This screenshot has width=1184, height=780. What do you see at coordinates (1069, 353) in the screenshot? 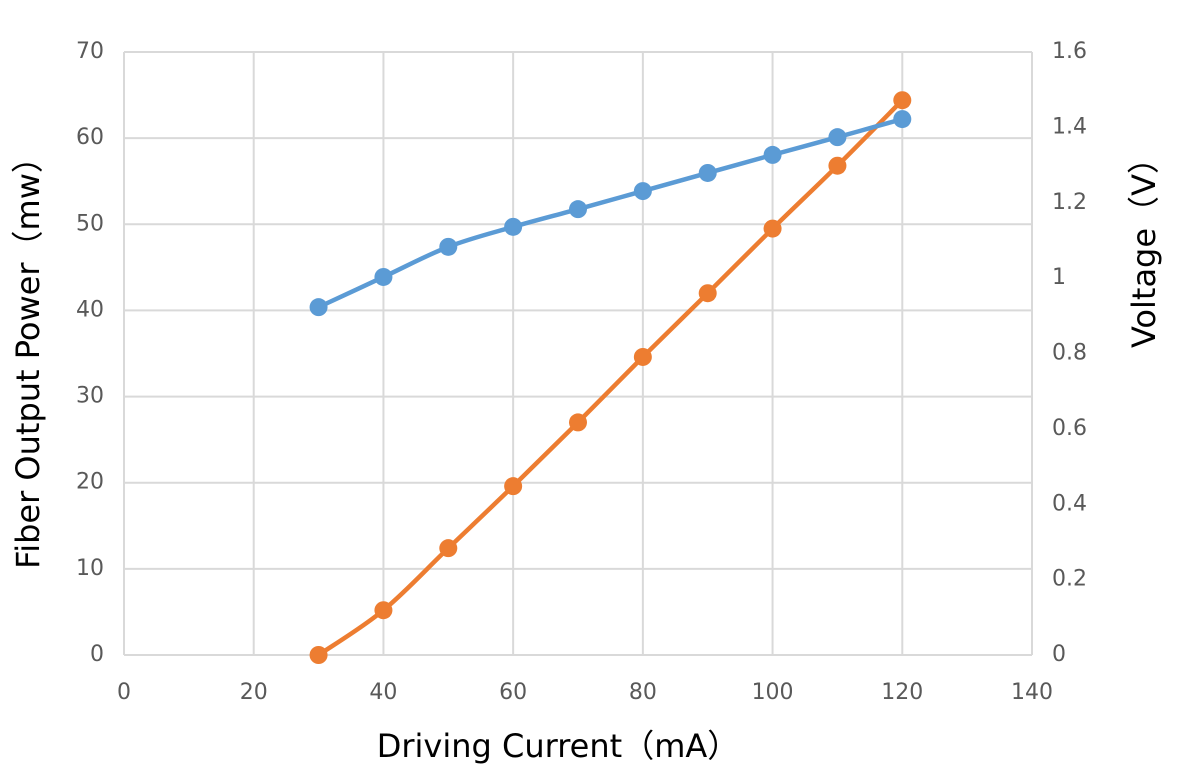
I see `y2-tick-label: 0.8` at bounding box center [1069, 353].